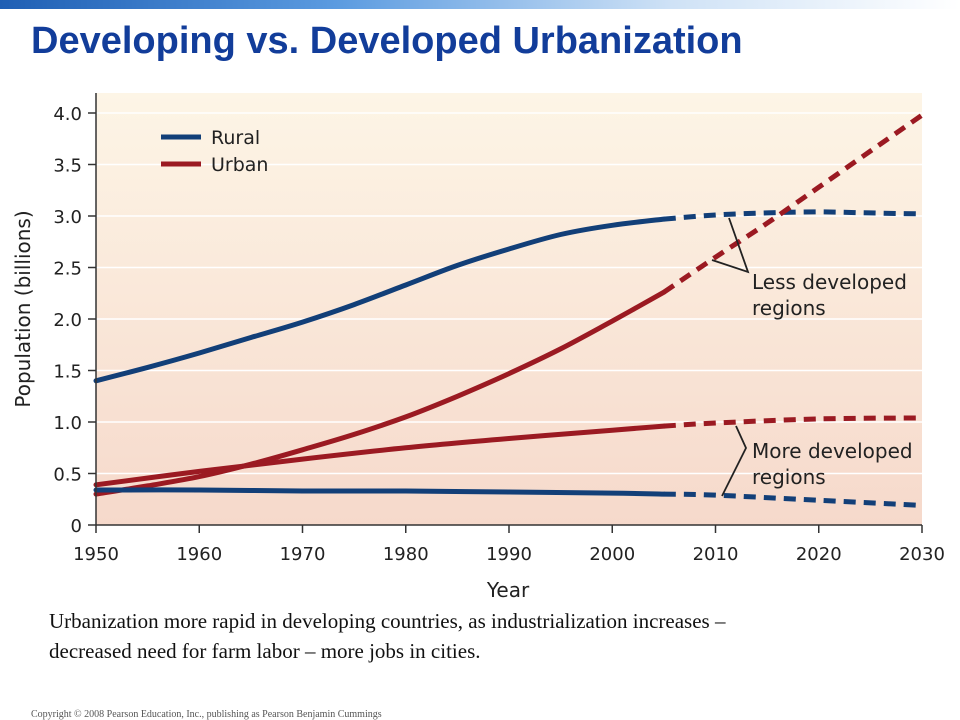  I want to click on x-tick-label: 2010, so click(716, 554).